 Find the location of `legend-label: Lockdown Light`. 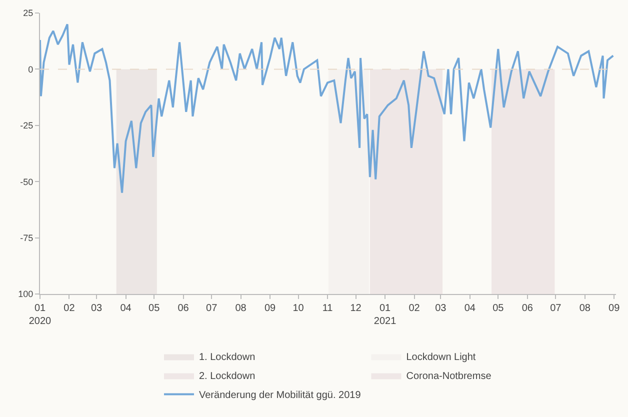

legend-label: Lockdown Light is located at coordinates (441, 358).